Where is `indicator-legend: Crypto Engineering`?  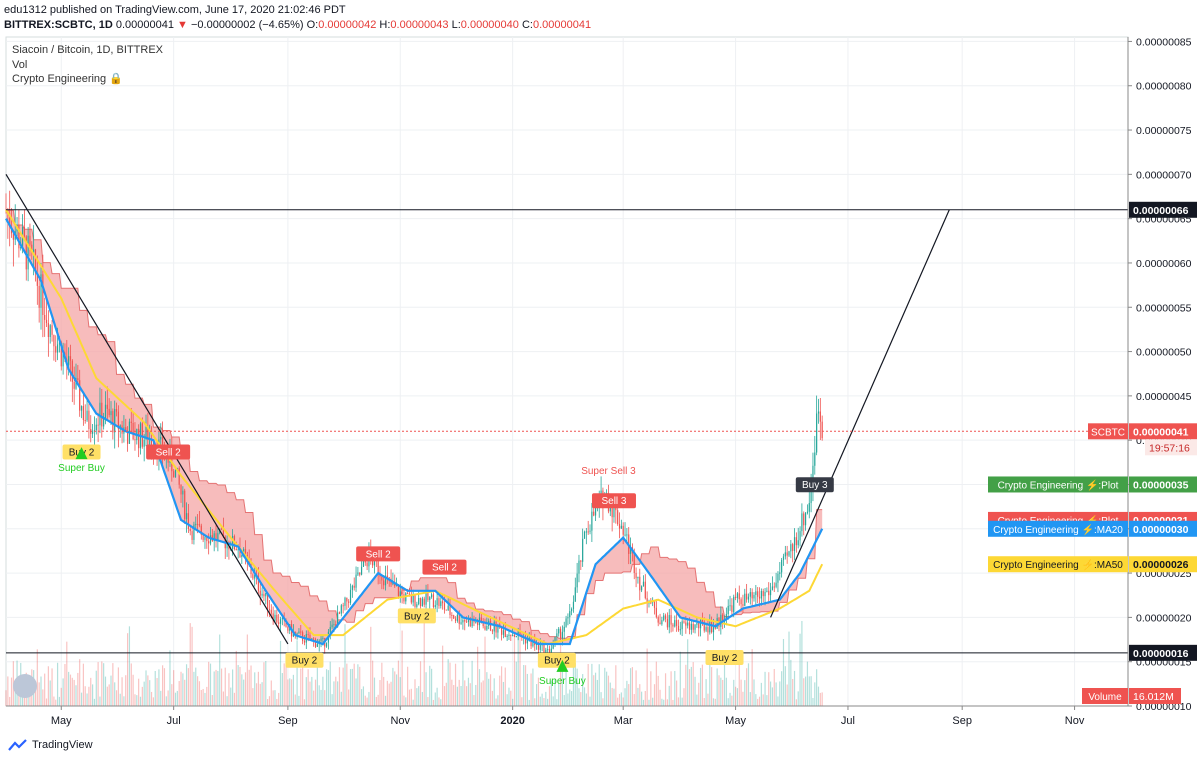
indicator-legend: Crypto Engineering is located at coordinates (59, 79).